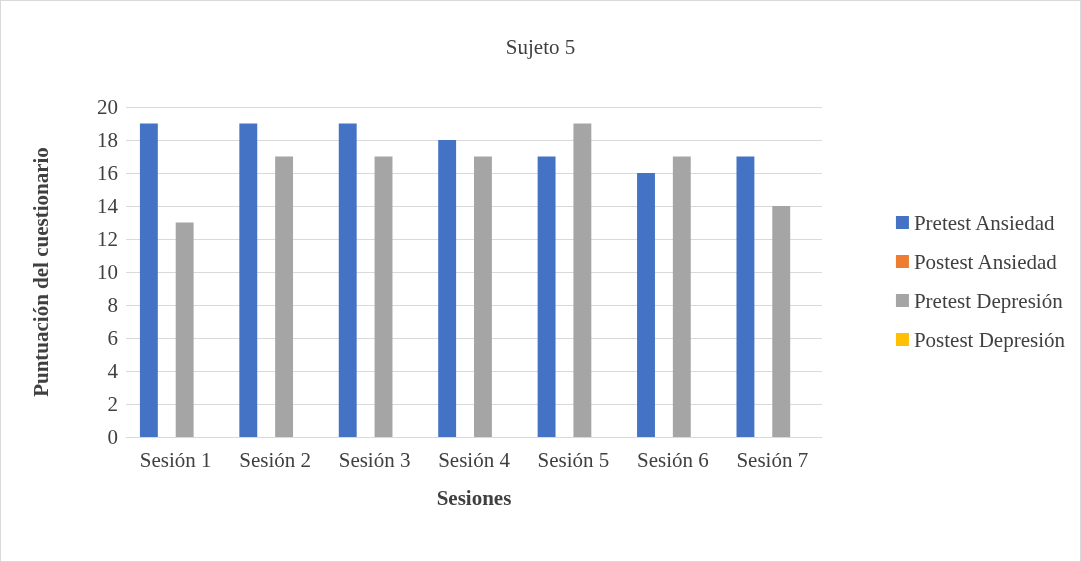 Image resolution: width=1081 pixels, height=562 pixels. What do you see at coordinates (374, 459) in the screenshot?
I see `x-tick-label: Sesión 3` at bounding box center [374, 459].